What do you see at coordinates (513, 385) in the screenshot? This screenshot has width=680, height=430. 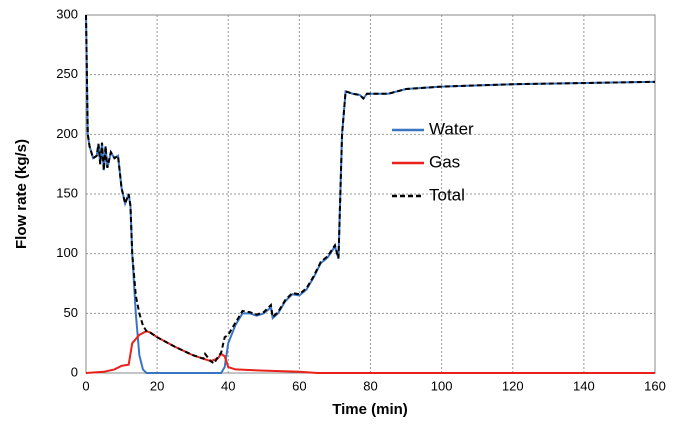 I see `x-tick-label: 120` at bounding box center [513, 385].